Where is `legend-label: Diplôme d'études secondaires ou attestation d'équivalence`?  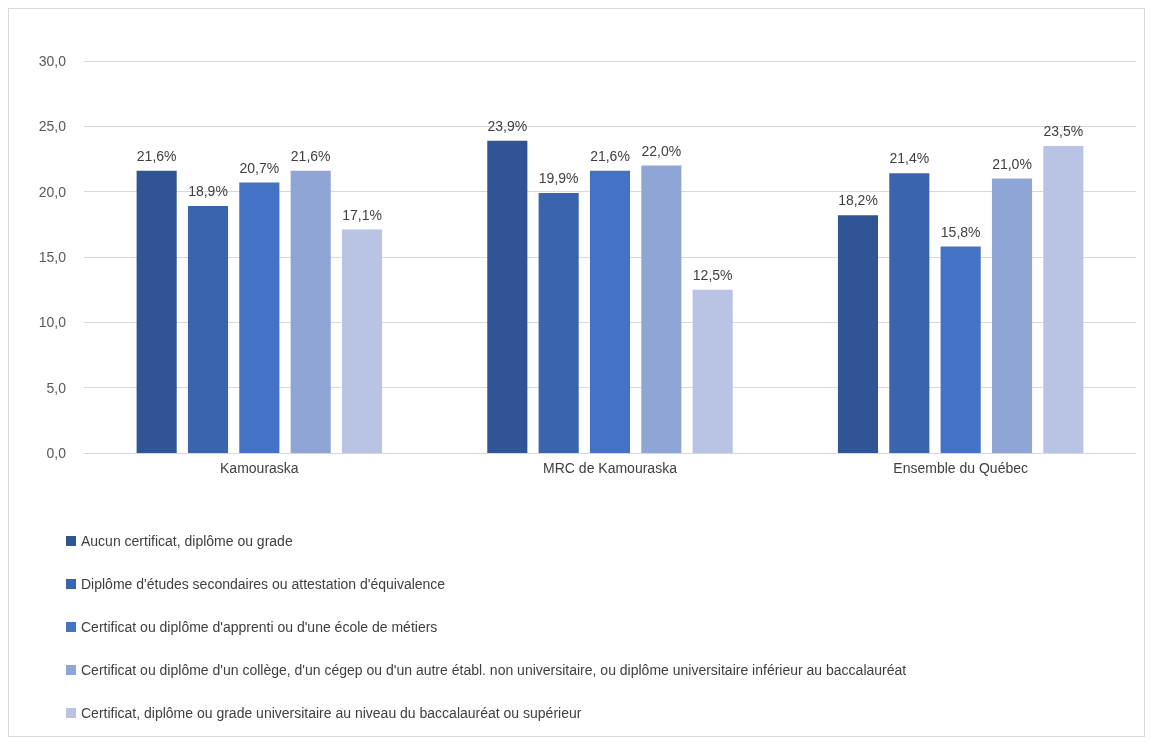 legend-label: Diplôme d'études secondaires ou attestation d'équivalence is located at coordinates (263, 584).